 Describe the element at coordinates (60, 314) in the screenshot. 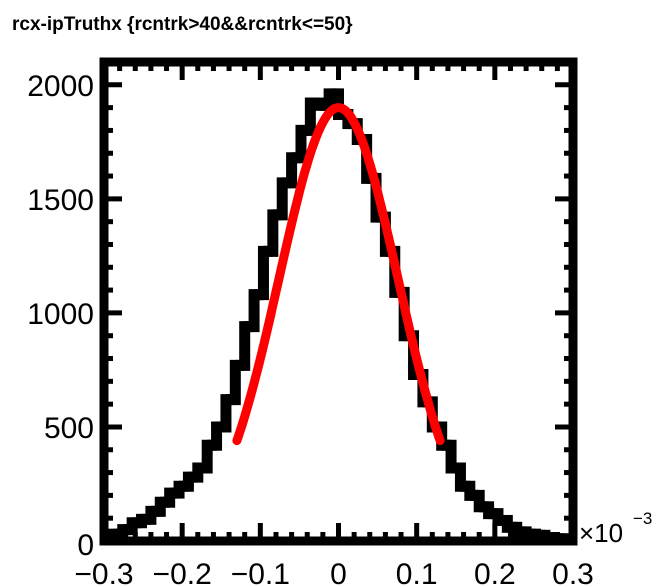

I see `y-tick-label: 1000` at that location.